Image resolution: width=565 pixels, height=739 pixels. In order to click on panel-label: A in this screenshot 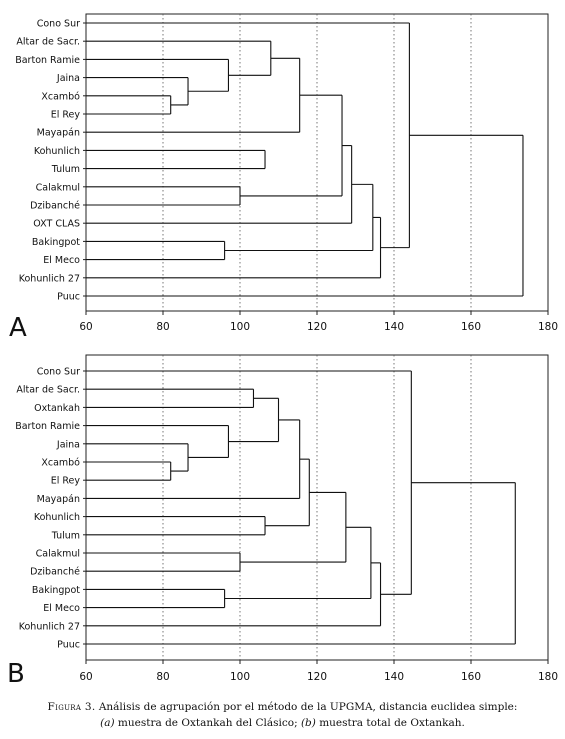, I will do `click(18, 328)`.